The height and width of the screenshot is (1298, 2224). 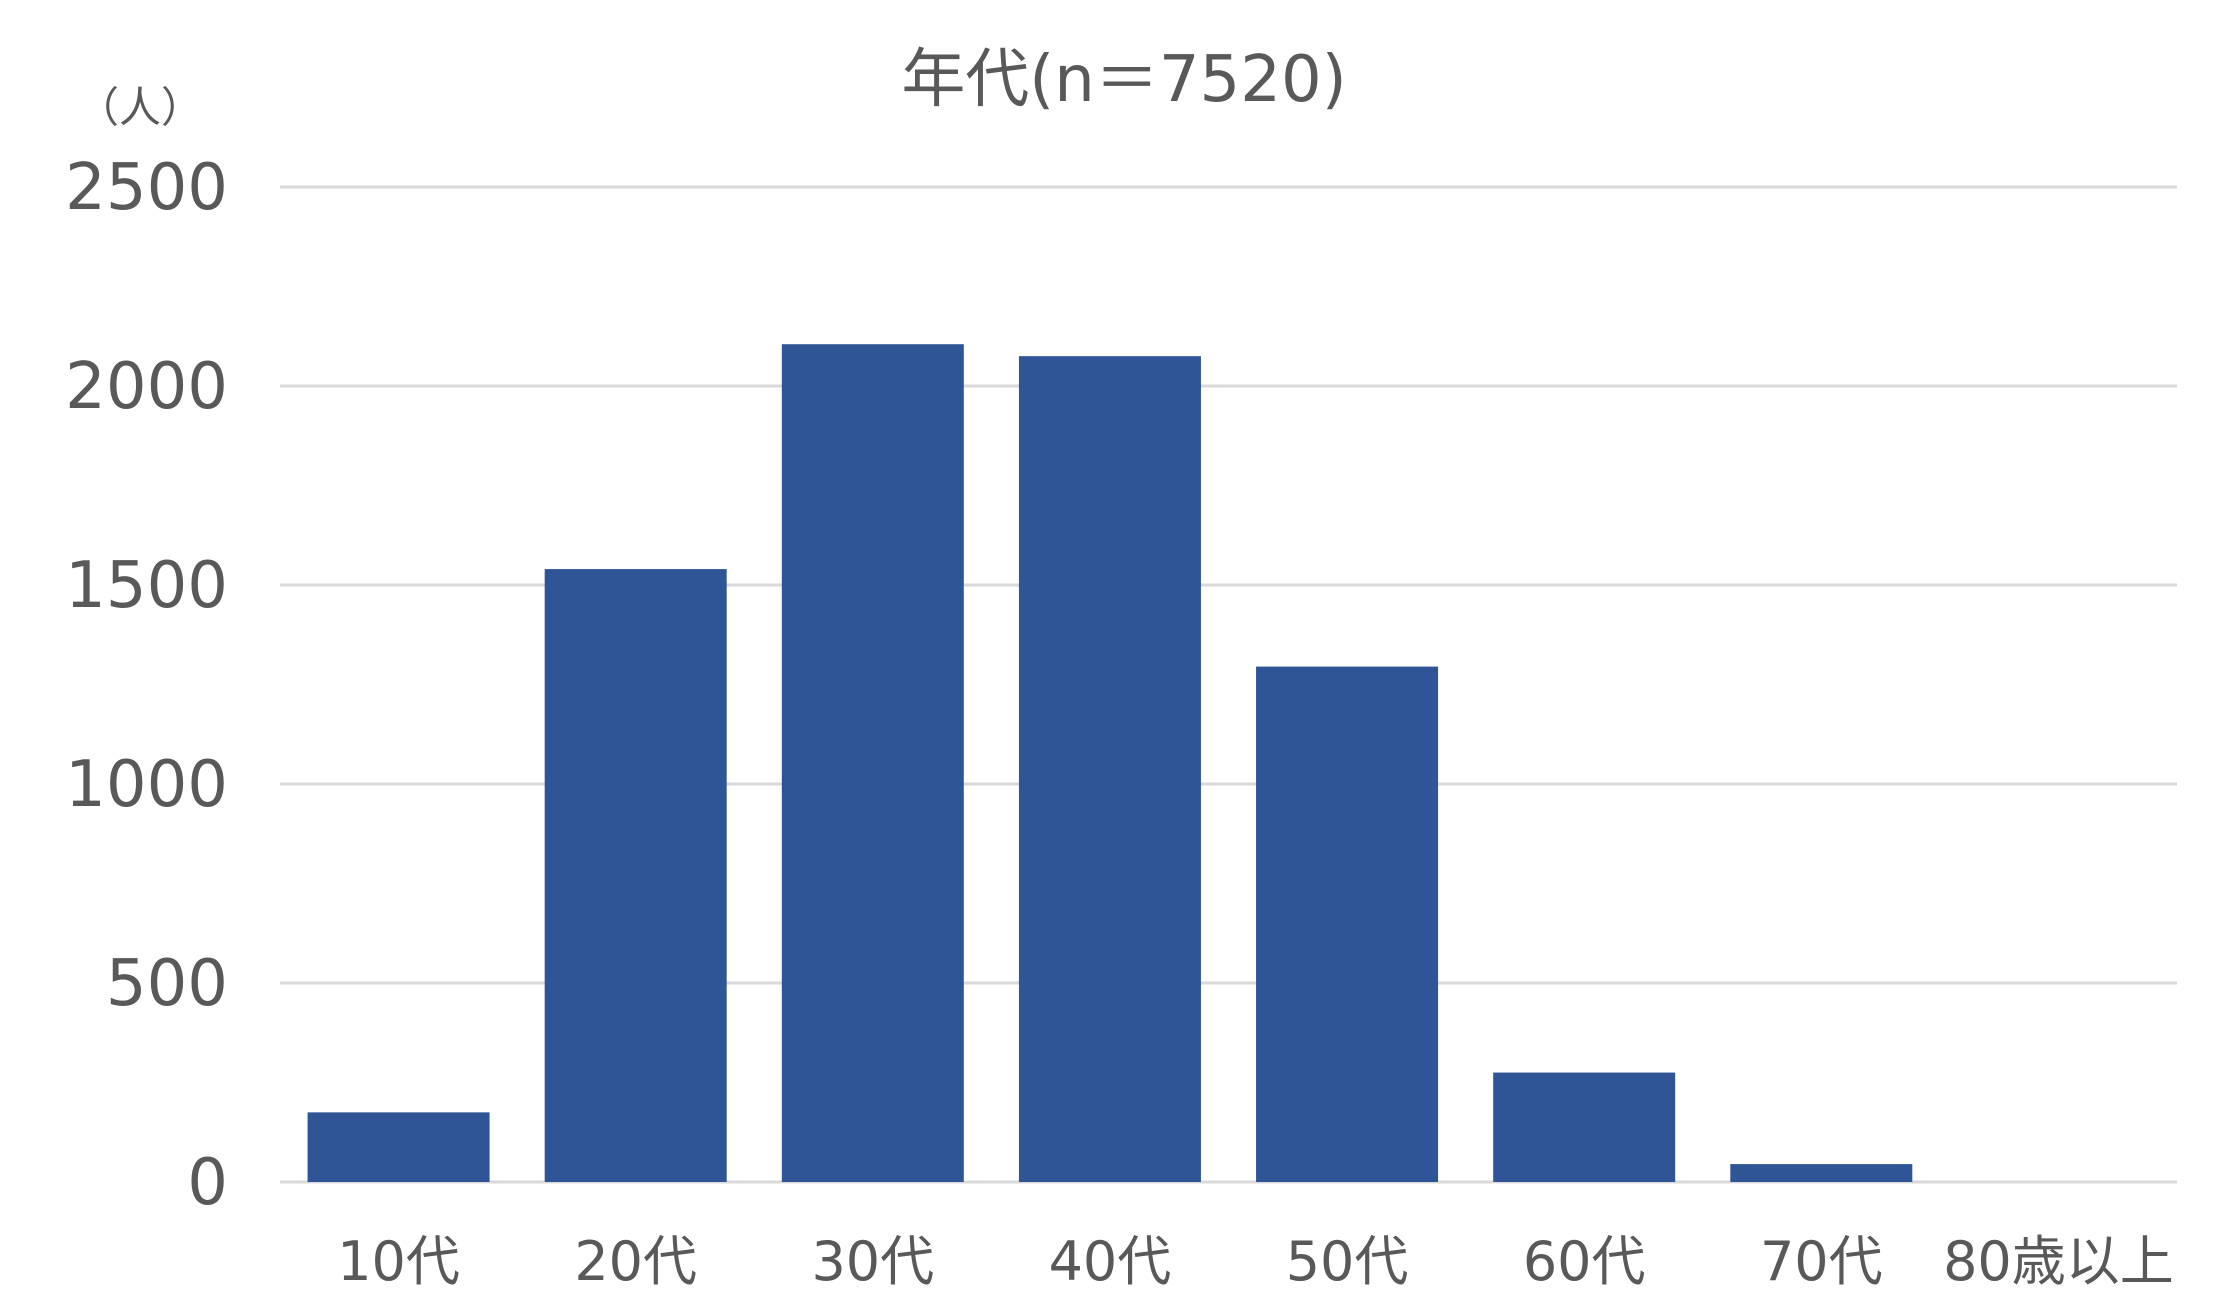 What do you see at coordinates (398, 1261) in the screenshot?
I see `x-tick-label: 10代` at bounding box center [398, 1261].